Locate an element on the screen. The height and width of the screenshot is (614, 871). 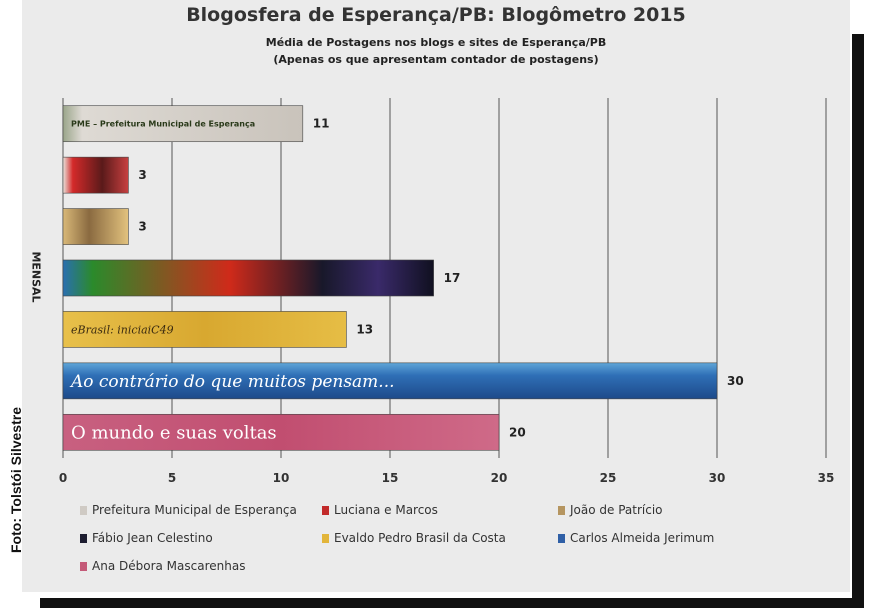
legend-item: Evaldo Pedro Brasil da Costa is located at coordinates (414, 538).